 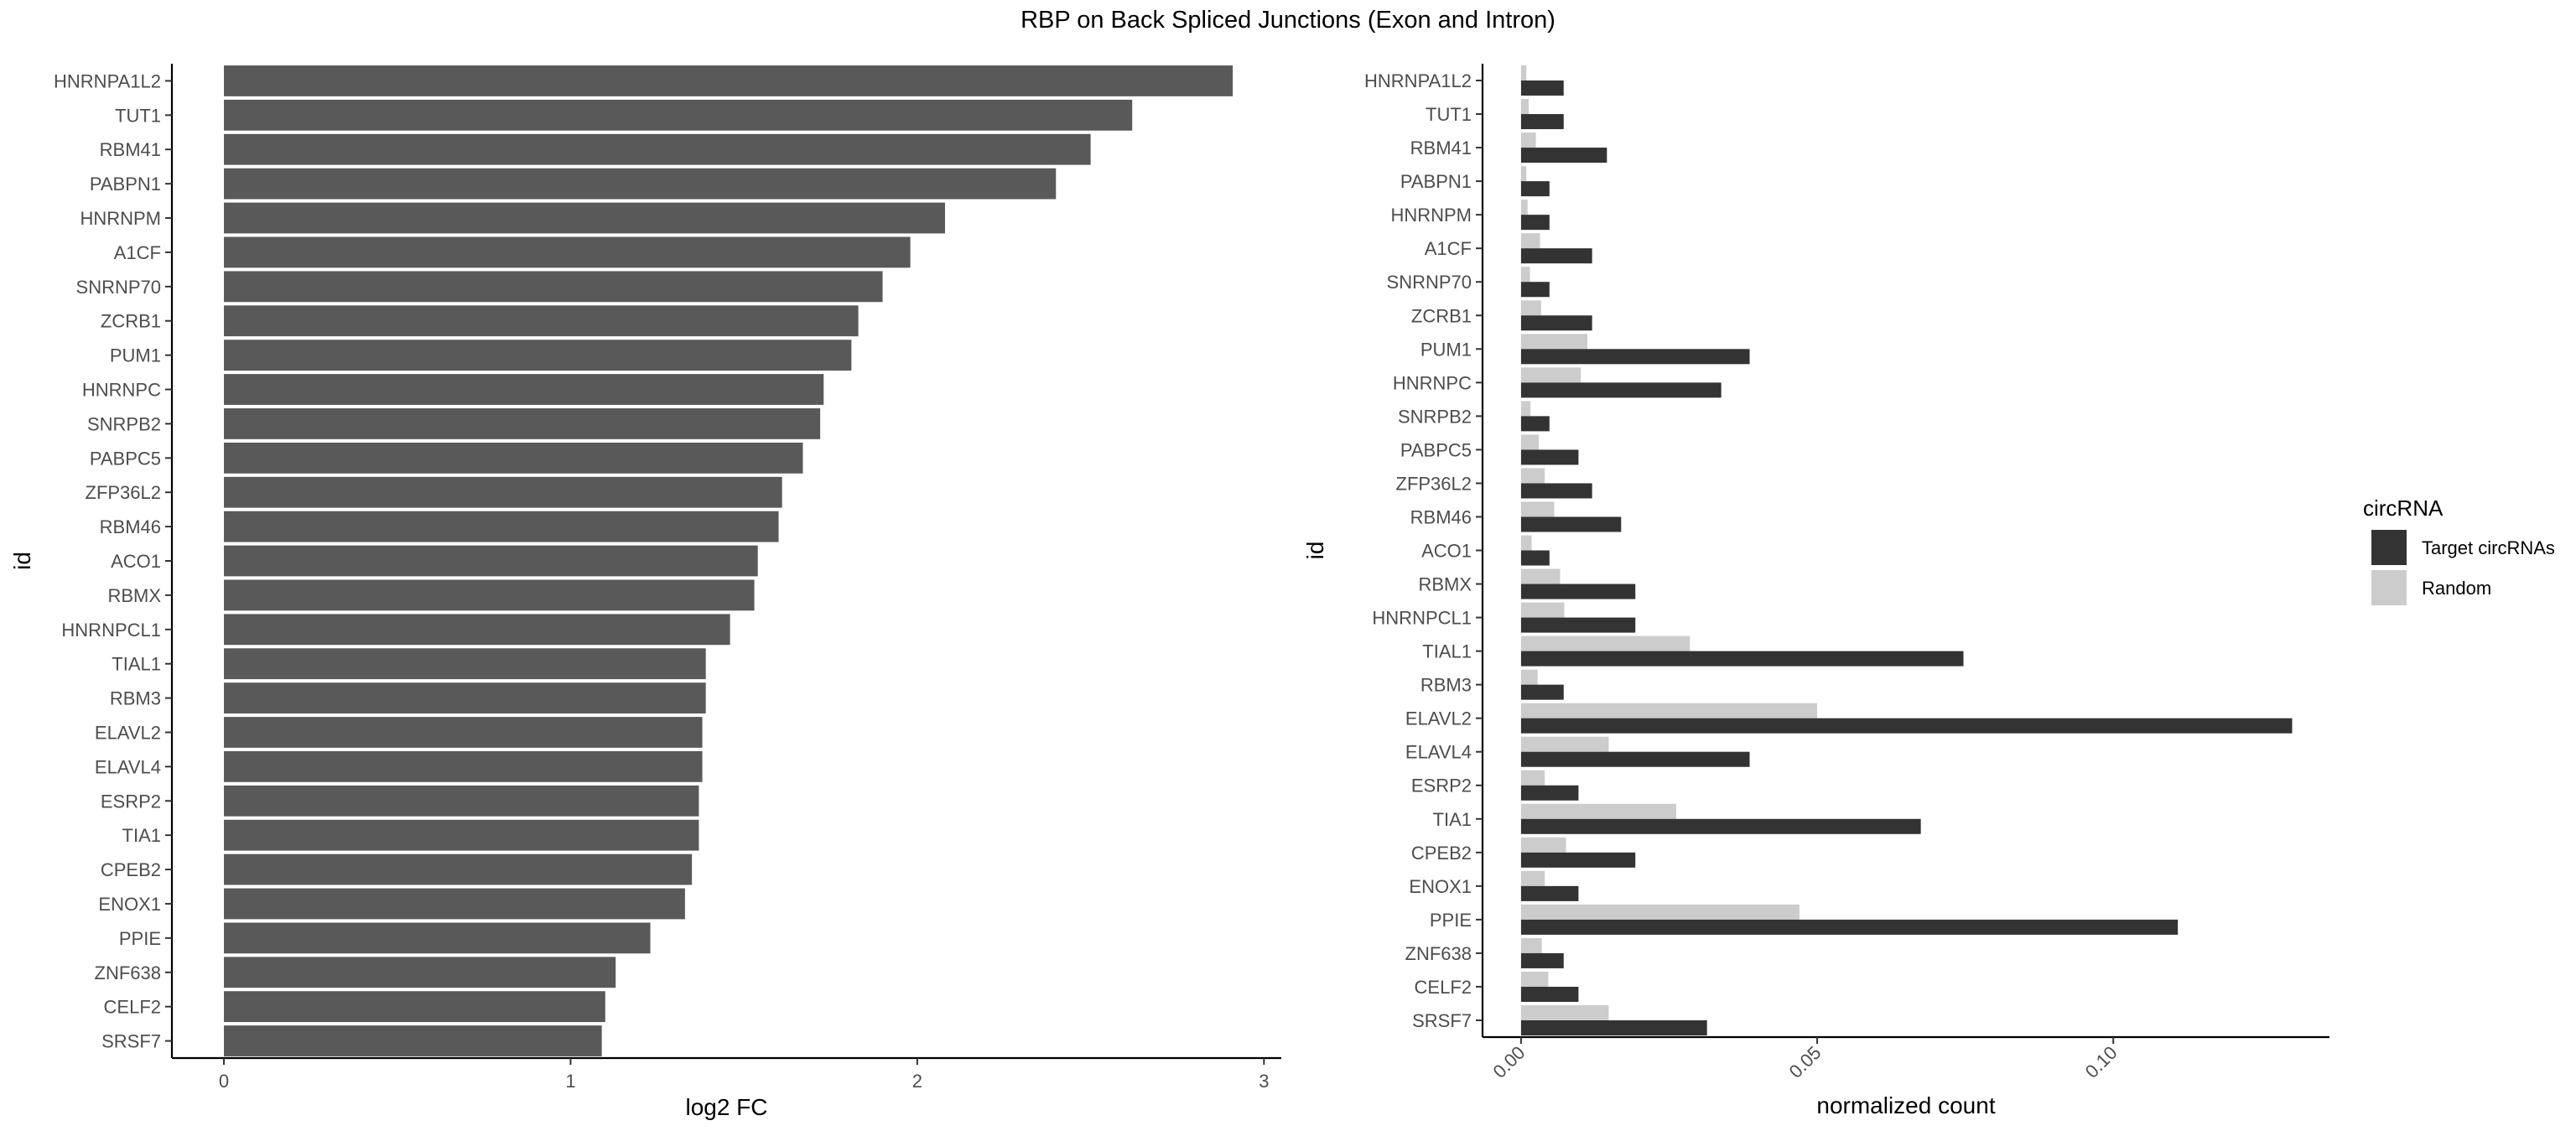 I want to click on left-y-tick-label-tut1: TUT1, so click(x=138, y=115).